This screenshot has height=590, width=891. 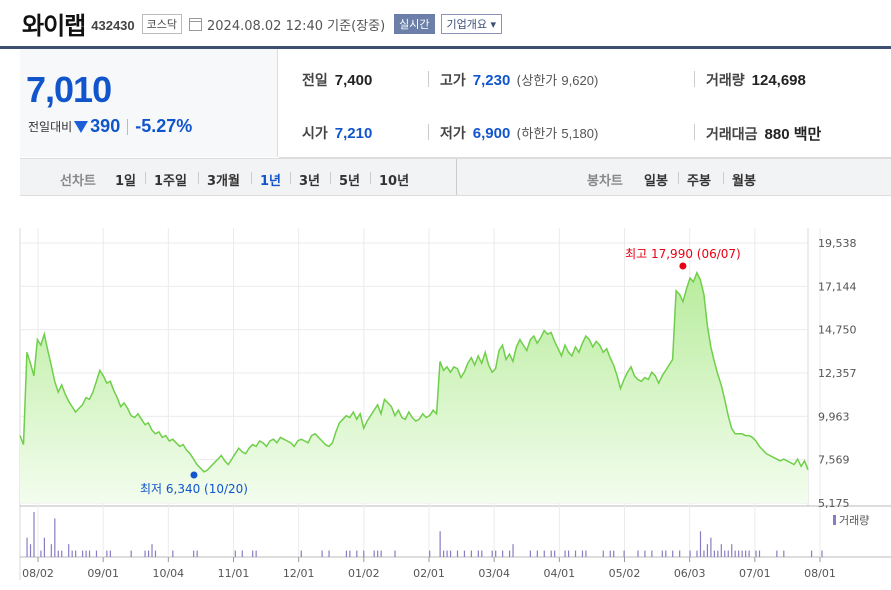 I want to click on timestamp: 2024.08.02 12:40 기준(장중), so click(x=296, y=26).